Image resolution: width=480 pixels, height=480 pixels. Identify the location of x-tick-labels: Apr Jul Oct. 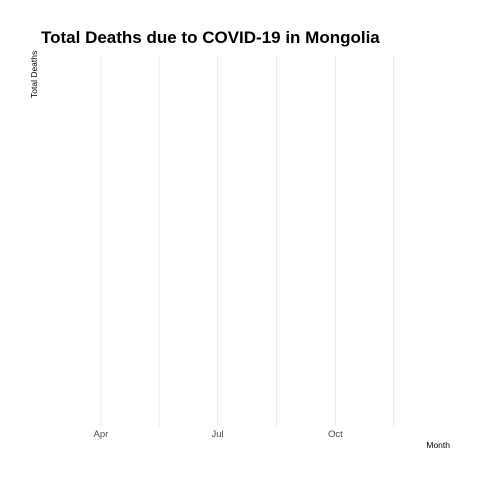
(219, 434).